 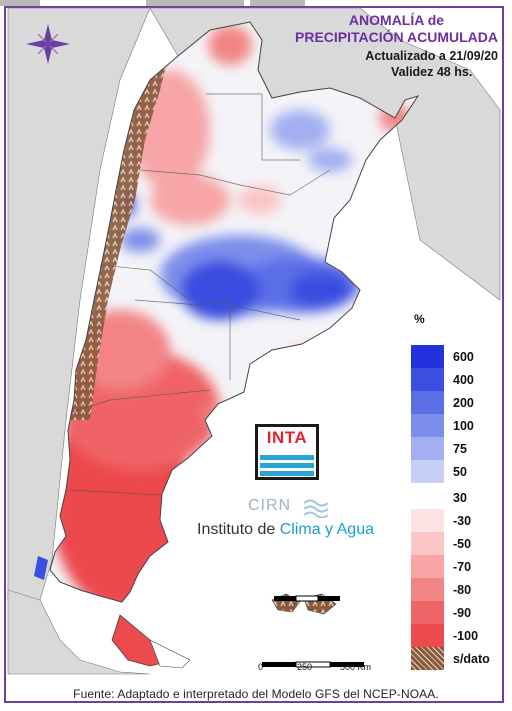 I want to click on cirn-logo-text: CIRN, so click(x=270, y=505).